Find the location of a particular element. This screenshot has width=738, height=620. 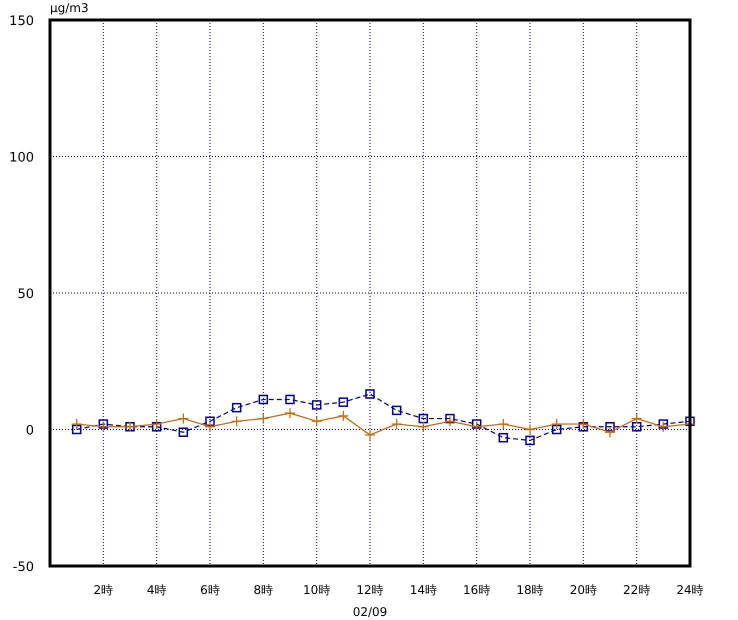

y-tick-label: 150 is located at coordinates (21, 21).